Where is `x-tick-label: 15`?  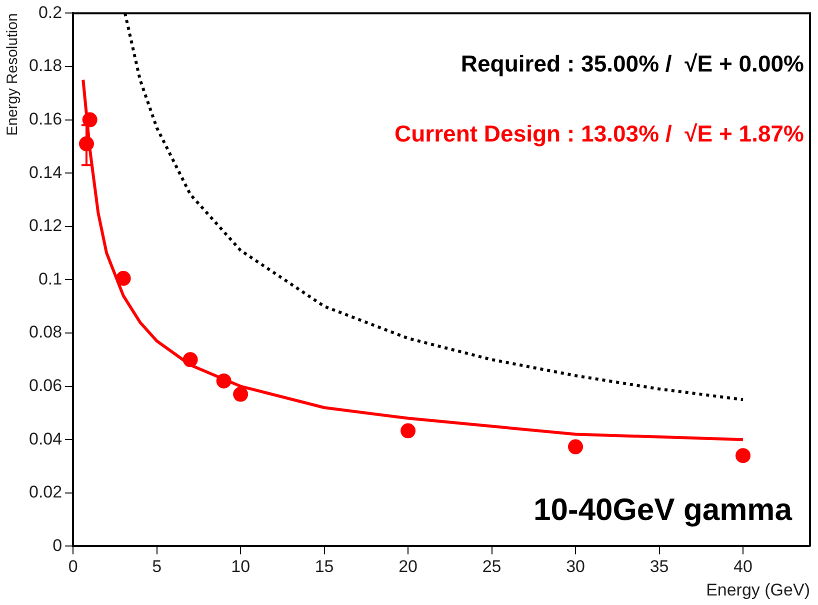 x-tick-label: 15 is located at coordinates (324, 566).